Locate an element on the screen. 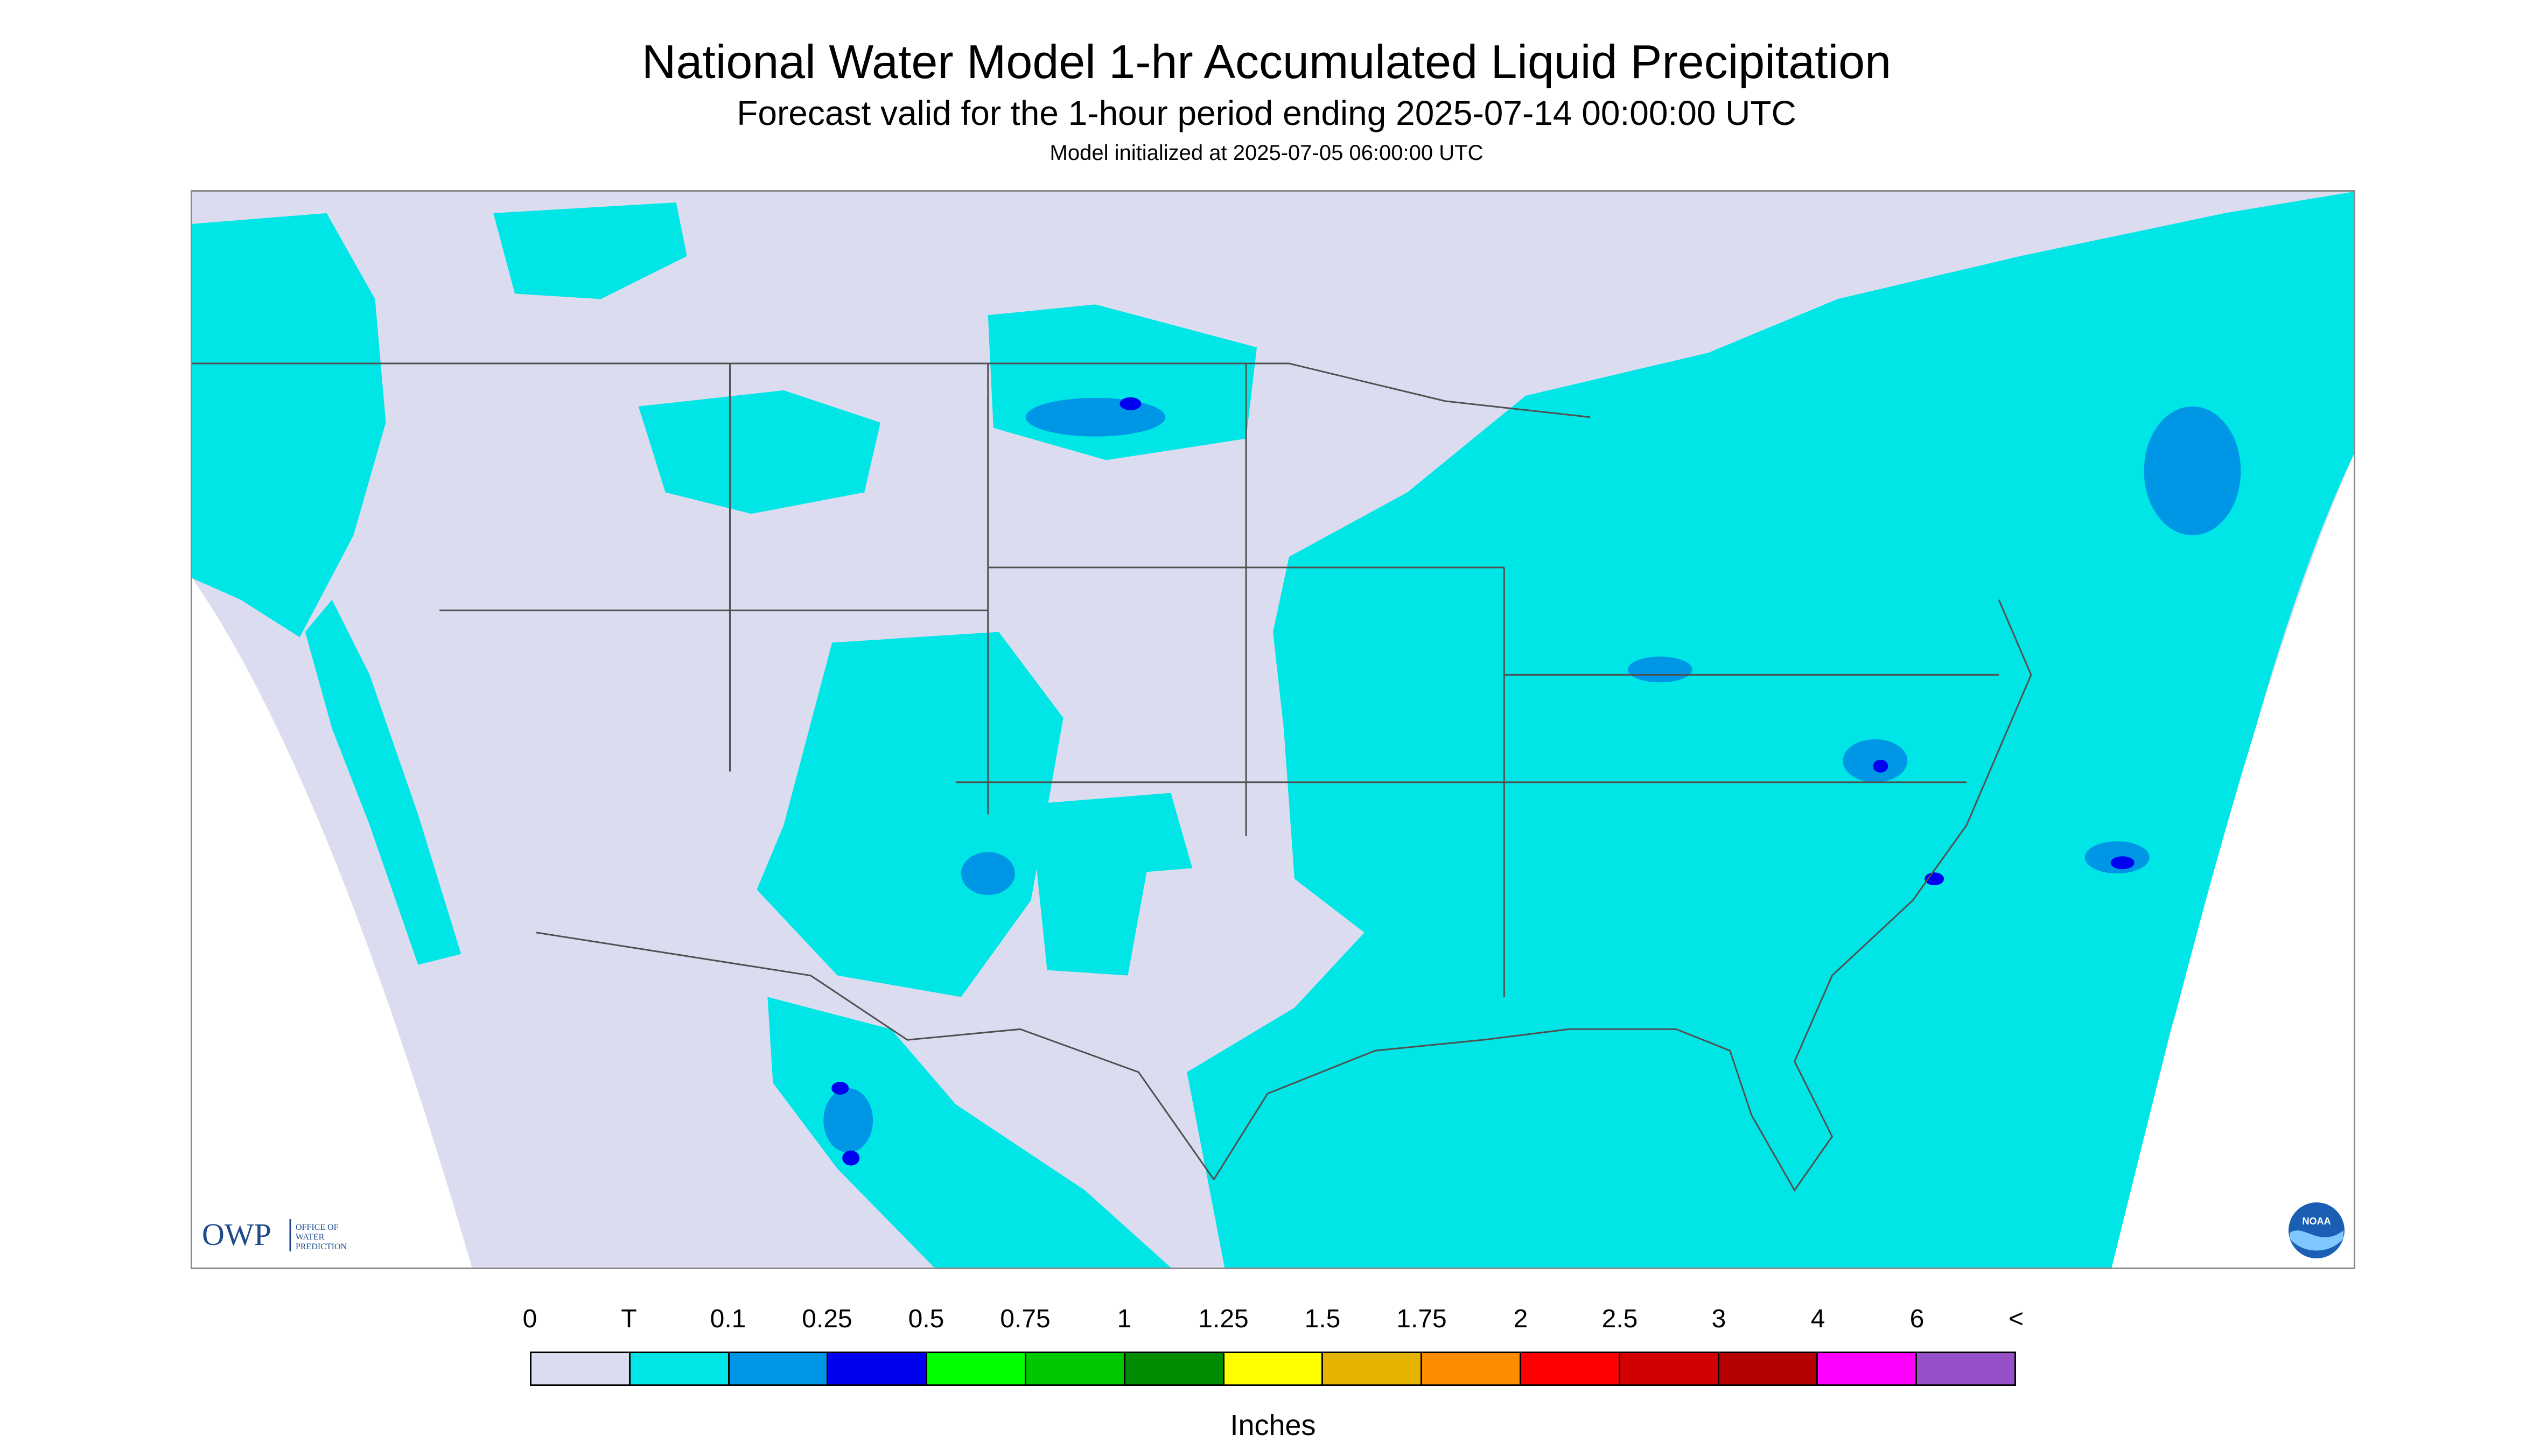 Image resolution: width=2533 pixels, height=1456 pixels. legend-tick-label: 1.75 is located at coordinates (1422, 1319).